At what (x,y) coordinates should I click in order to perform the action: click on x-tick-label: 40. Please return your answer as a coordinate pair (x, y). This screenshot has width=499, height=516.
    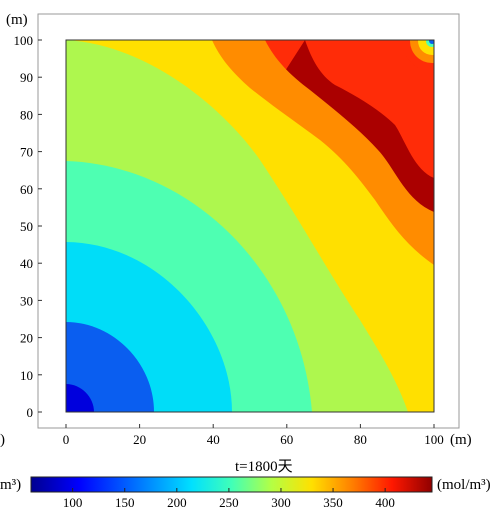
    Looking at the image, I should click on (213, 439).